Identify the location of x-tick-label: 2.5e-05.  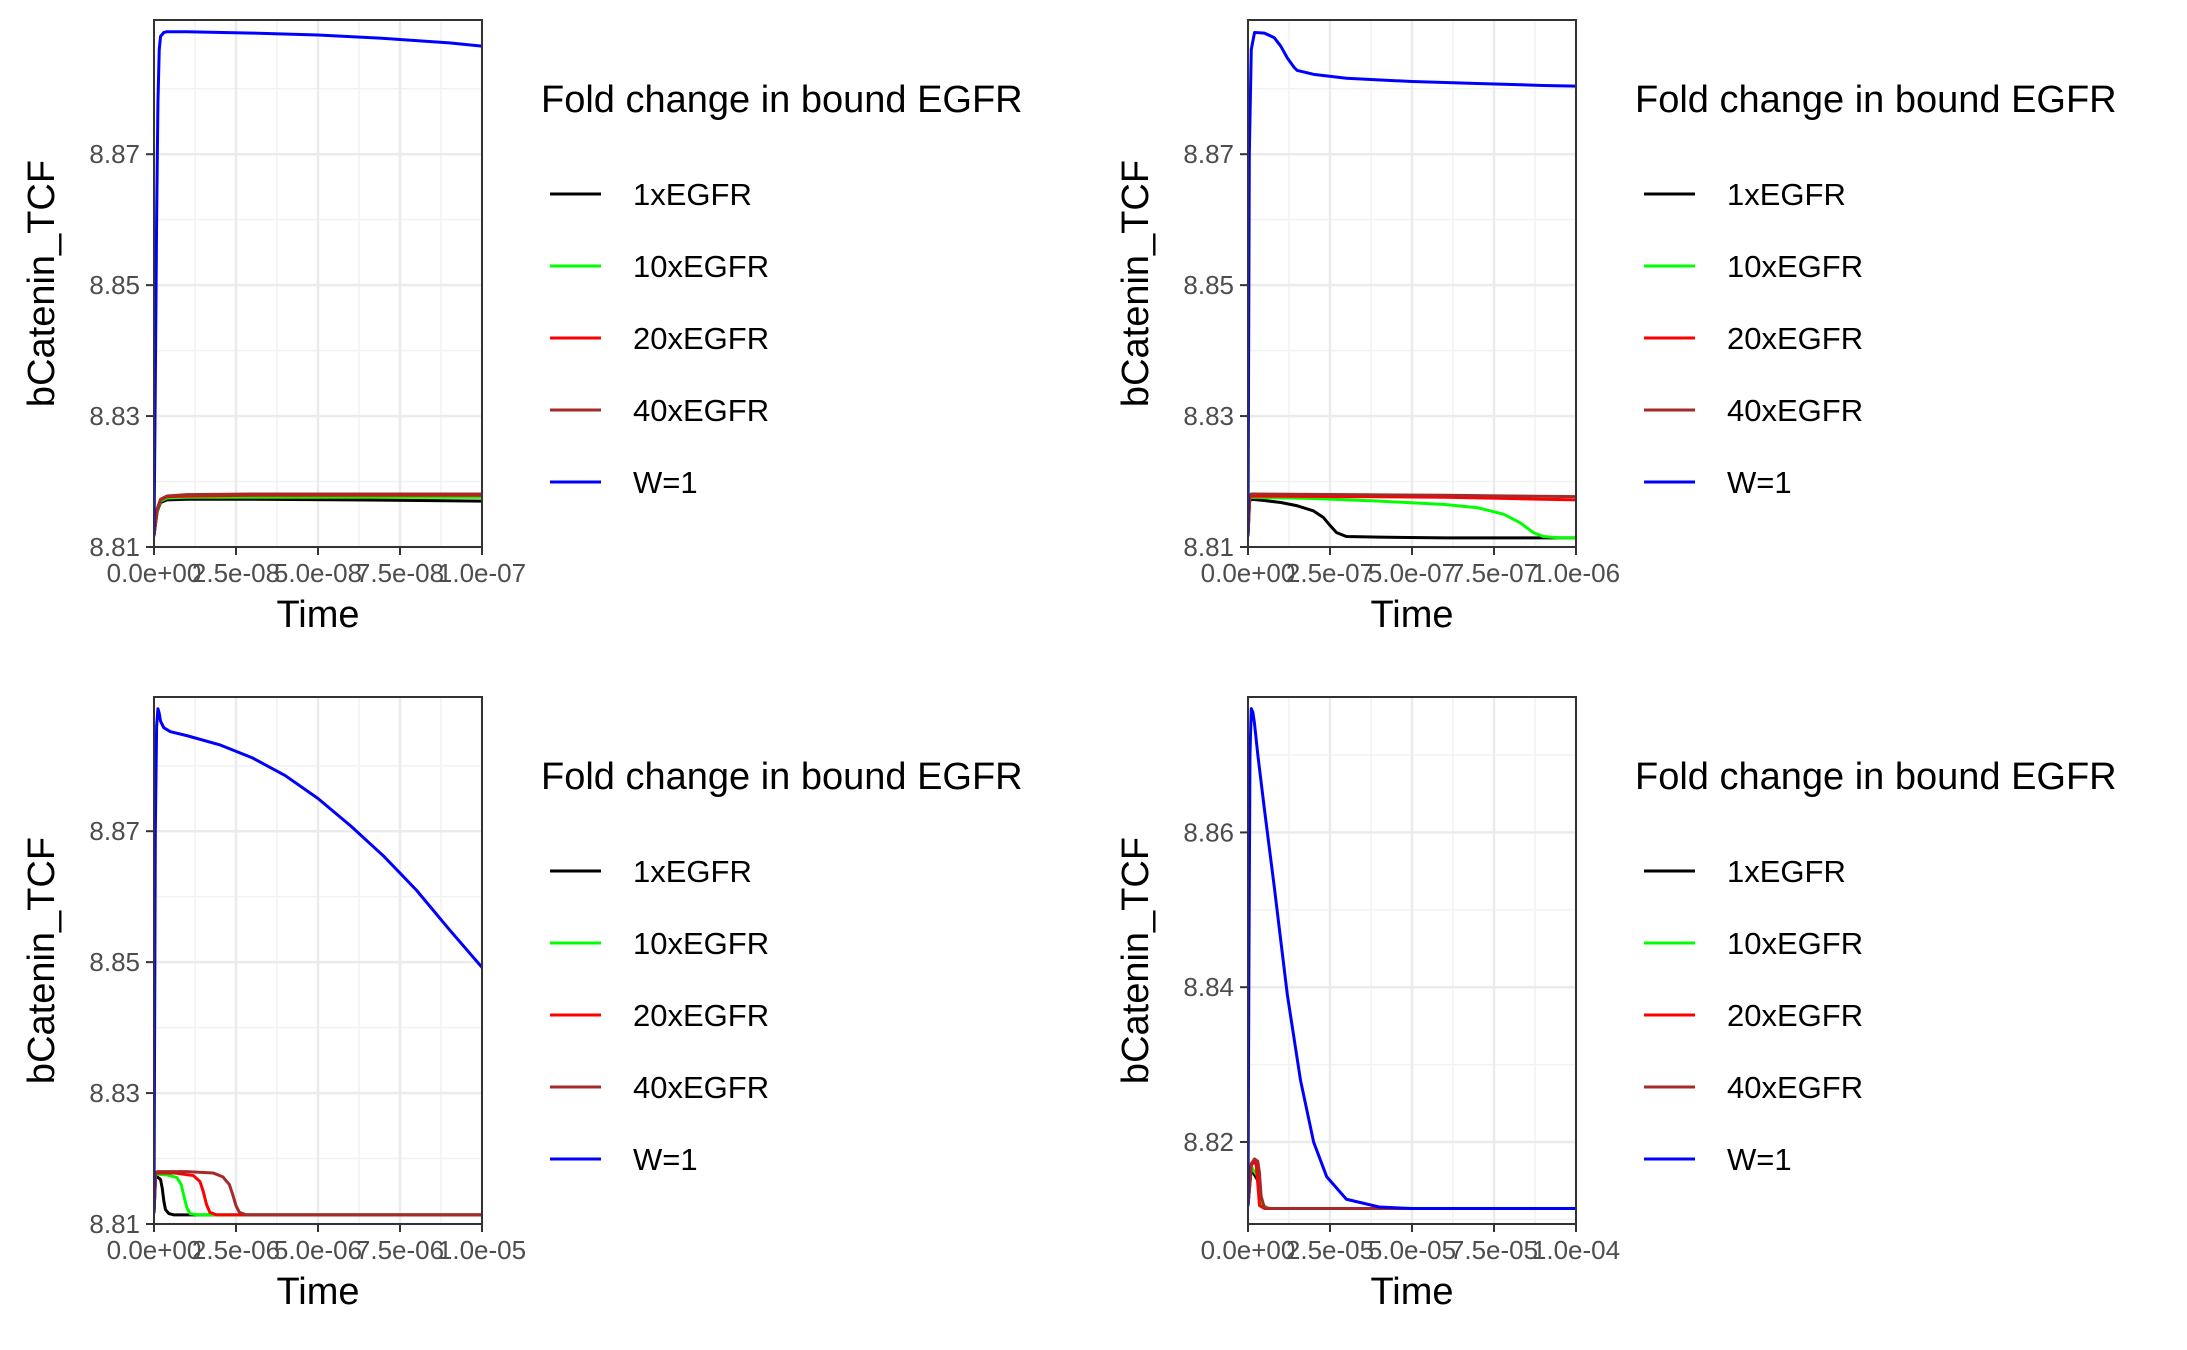
(1330, 1250).